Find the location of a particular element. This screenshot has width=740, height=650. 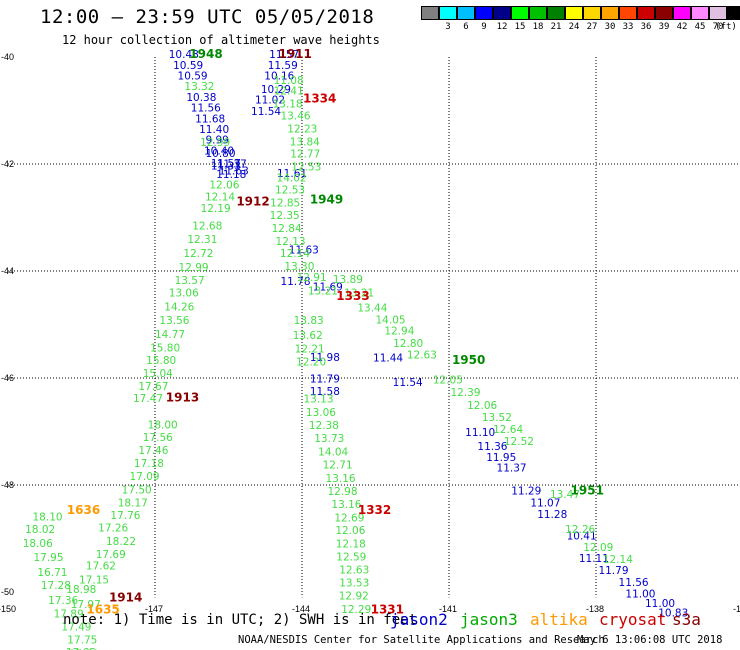

wave-height-value: 18.00 is located at coordinates (163, 425).